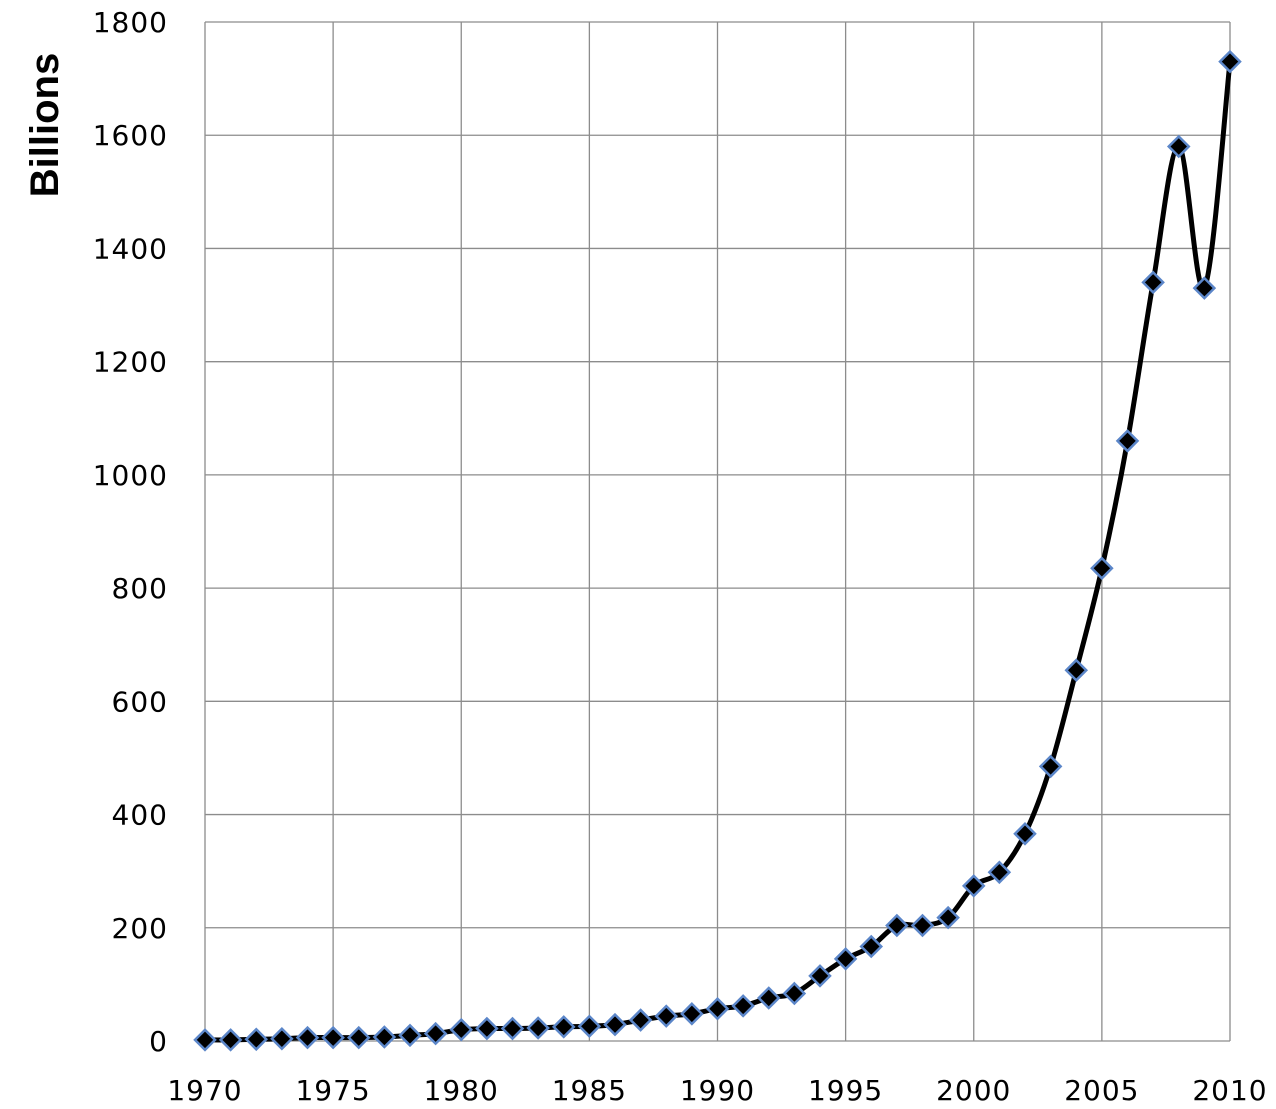 Image resolution: width=1276 pixels, height=1109 pixels. I want to click on y-tick-label: 1600, so click(130, 135).